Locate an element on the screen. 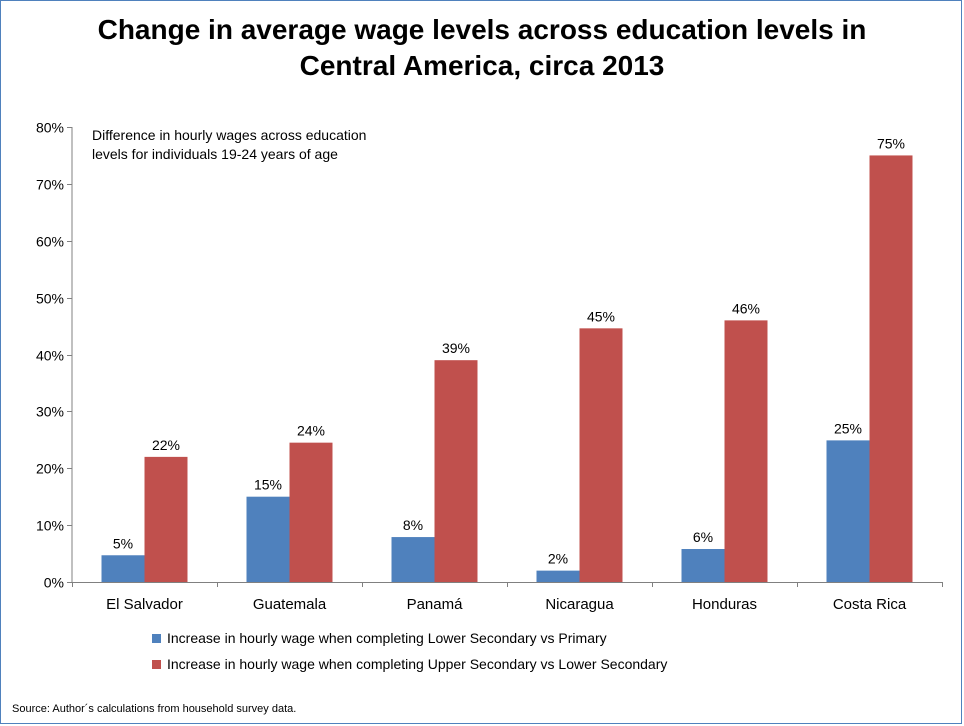 The height and width of the screenshot is (726, 964). x-tick-label: Guatemala is located at coordinates (290, 604).